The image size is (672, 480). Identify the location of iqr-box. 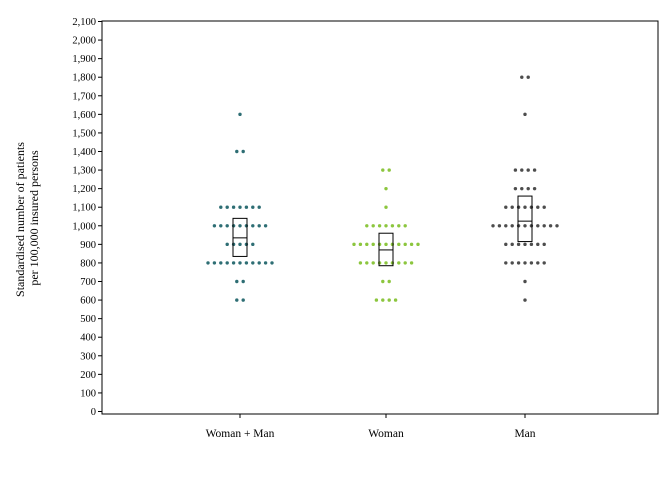
(525, 219).